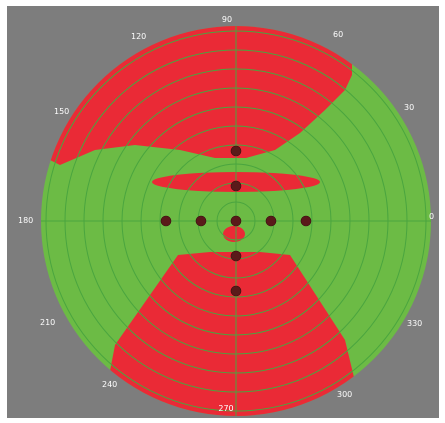 The width and height of the screenshot is (445, 423). What do you see at coordinates (344, 394) in the screenshot?
I see `angle-label-300: 300` at bounding box center [344, 394].